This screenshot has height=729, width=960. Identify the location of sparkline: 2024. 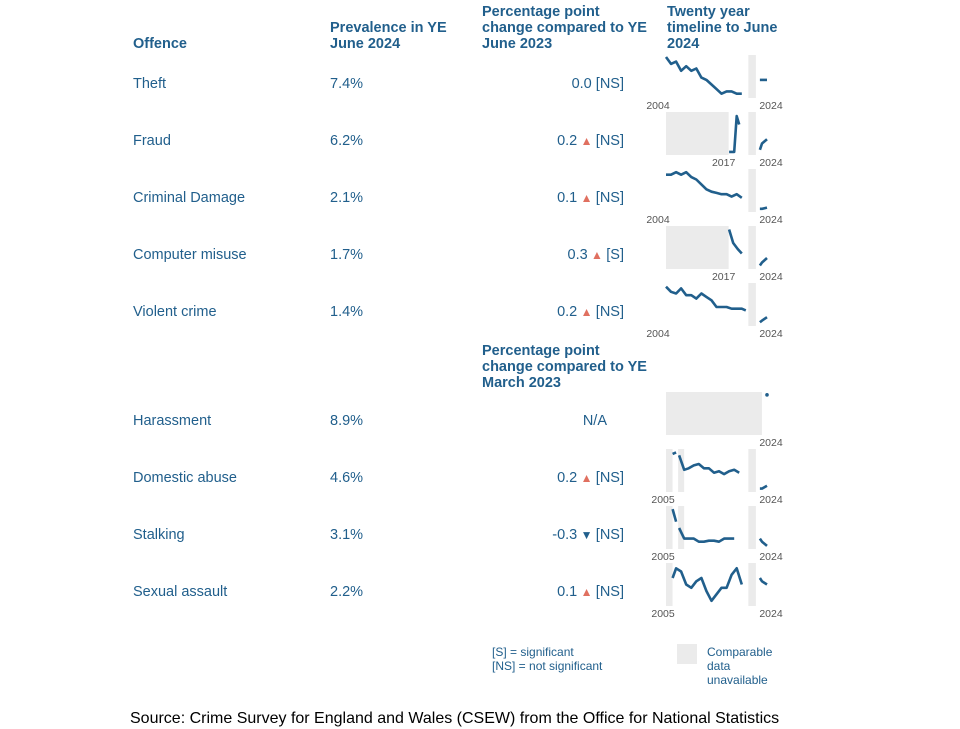
(724, 420).